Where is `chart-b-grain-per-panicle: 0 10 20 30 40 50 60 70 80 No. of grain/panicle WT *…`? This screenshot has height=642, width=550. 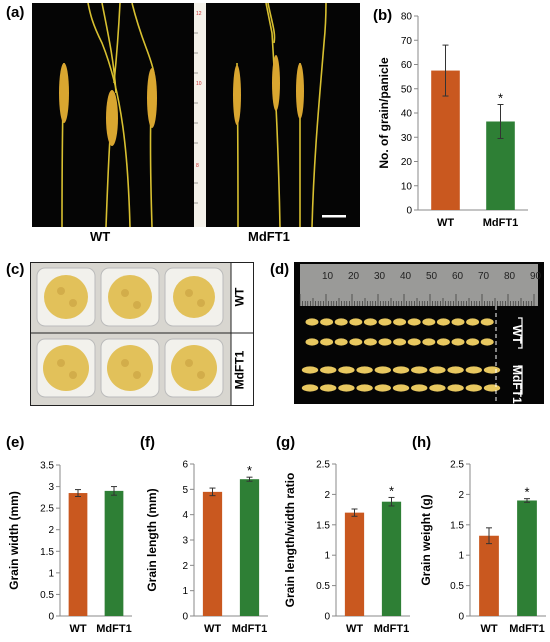 chart-b-grain-per-panicle: 0 10 20 30 40 50 60 70 80 No. of grain/panicle WT *… is located at coordinates (452, 120).